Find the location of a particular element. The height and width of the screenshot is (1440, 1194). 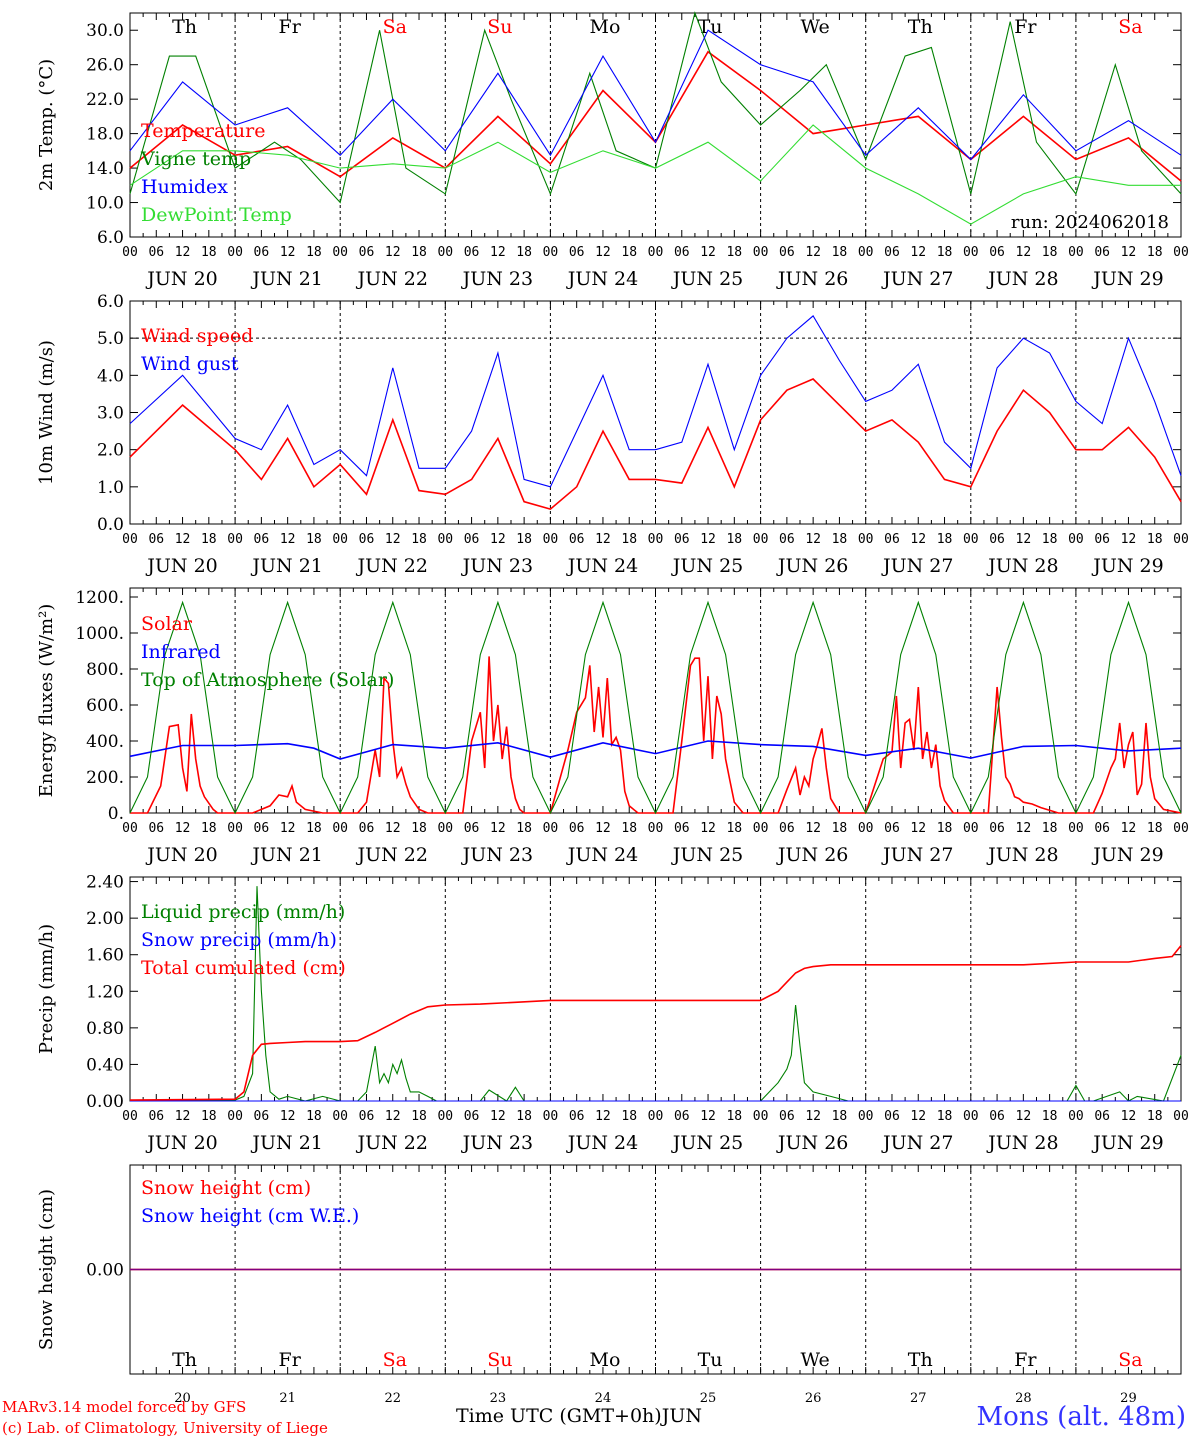

x-date-label: JUN 22 is located at coordinates (392, 1143).